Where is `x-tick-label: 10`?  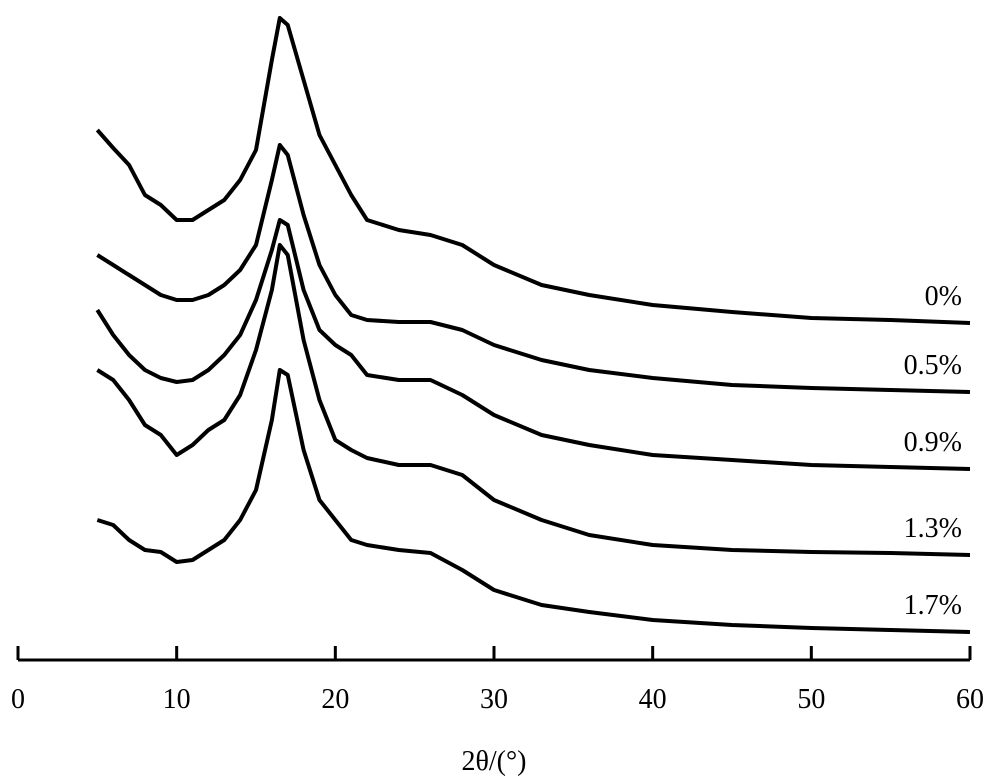 x-tick-label: 10 is located at coordinates (177, 699).